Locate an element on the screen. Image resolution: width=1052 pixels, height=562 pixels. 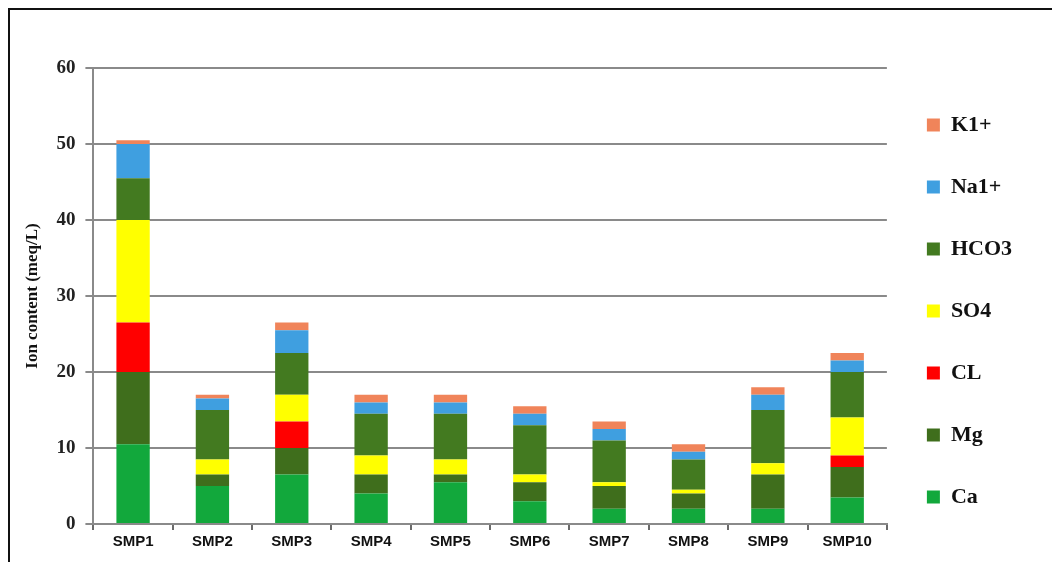
legend-label: SO4 is located at coordinates (971, 309).